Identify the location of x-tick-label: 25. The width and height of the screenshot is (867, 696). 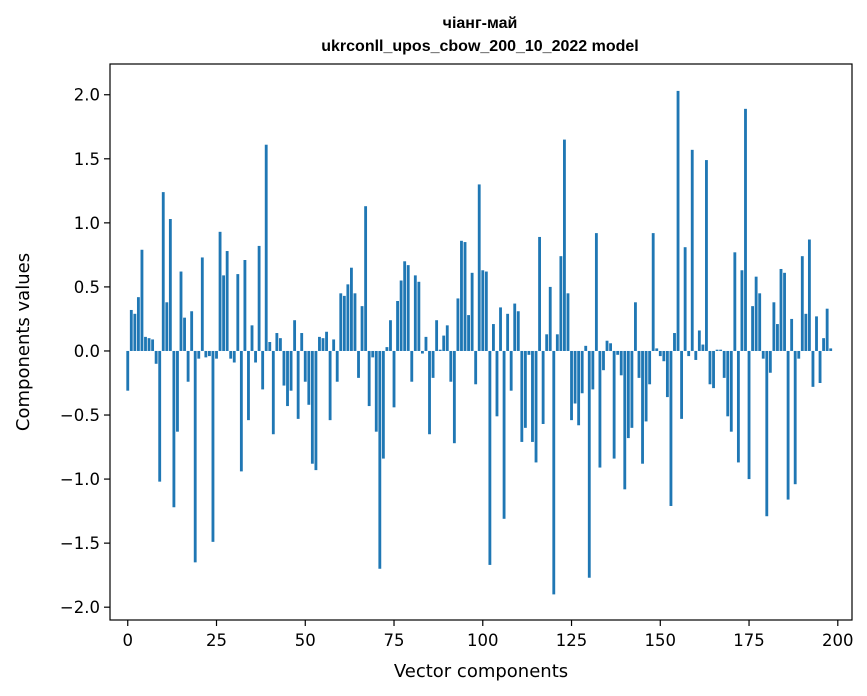
(216, 640).